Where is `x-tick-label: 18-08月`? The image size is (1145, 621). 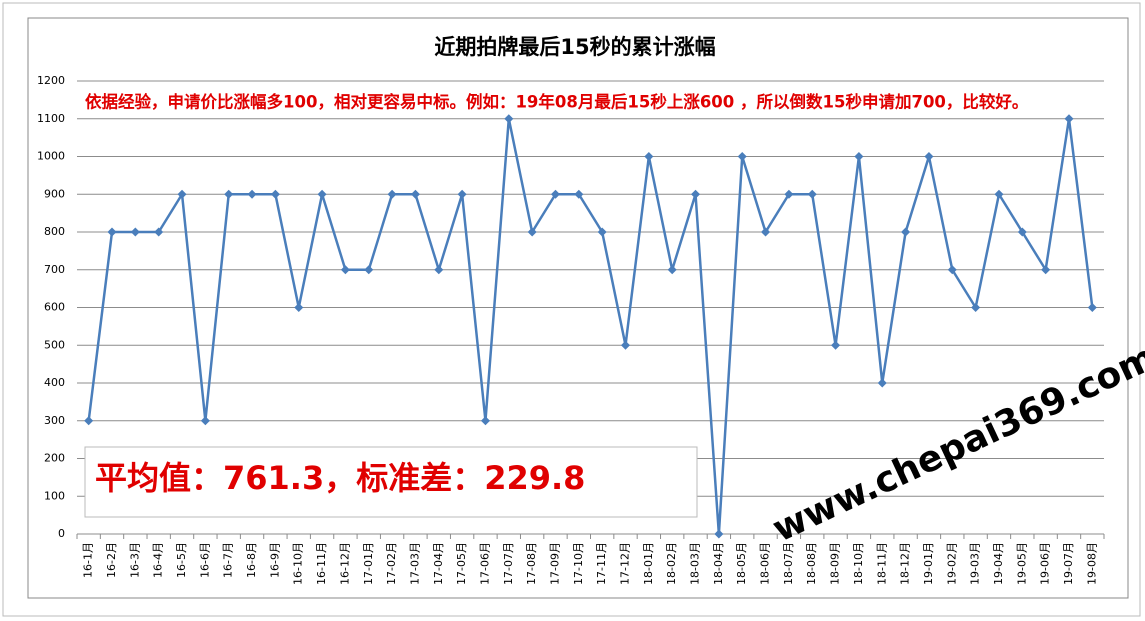
x-tick-label: 18-08月 is located at coordinates (811, 563).